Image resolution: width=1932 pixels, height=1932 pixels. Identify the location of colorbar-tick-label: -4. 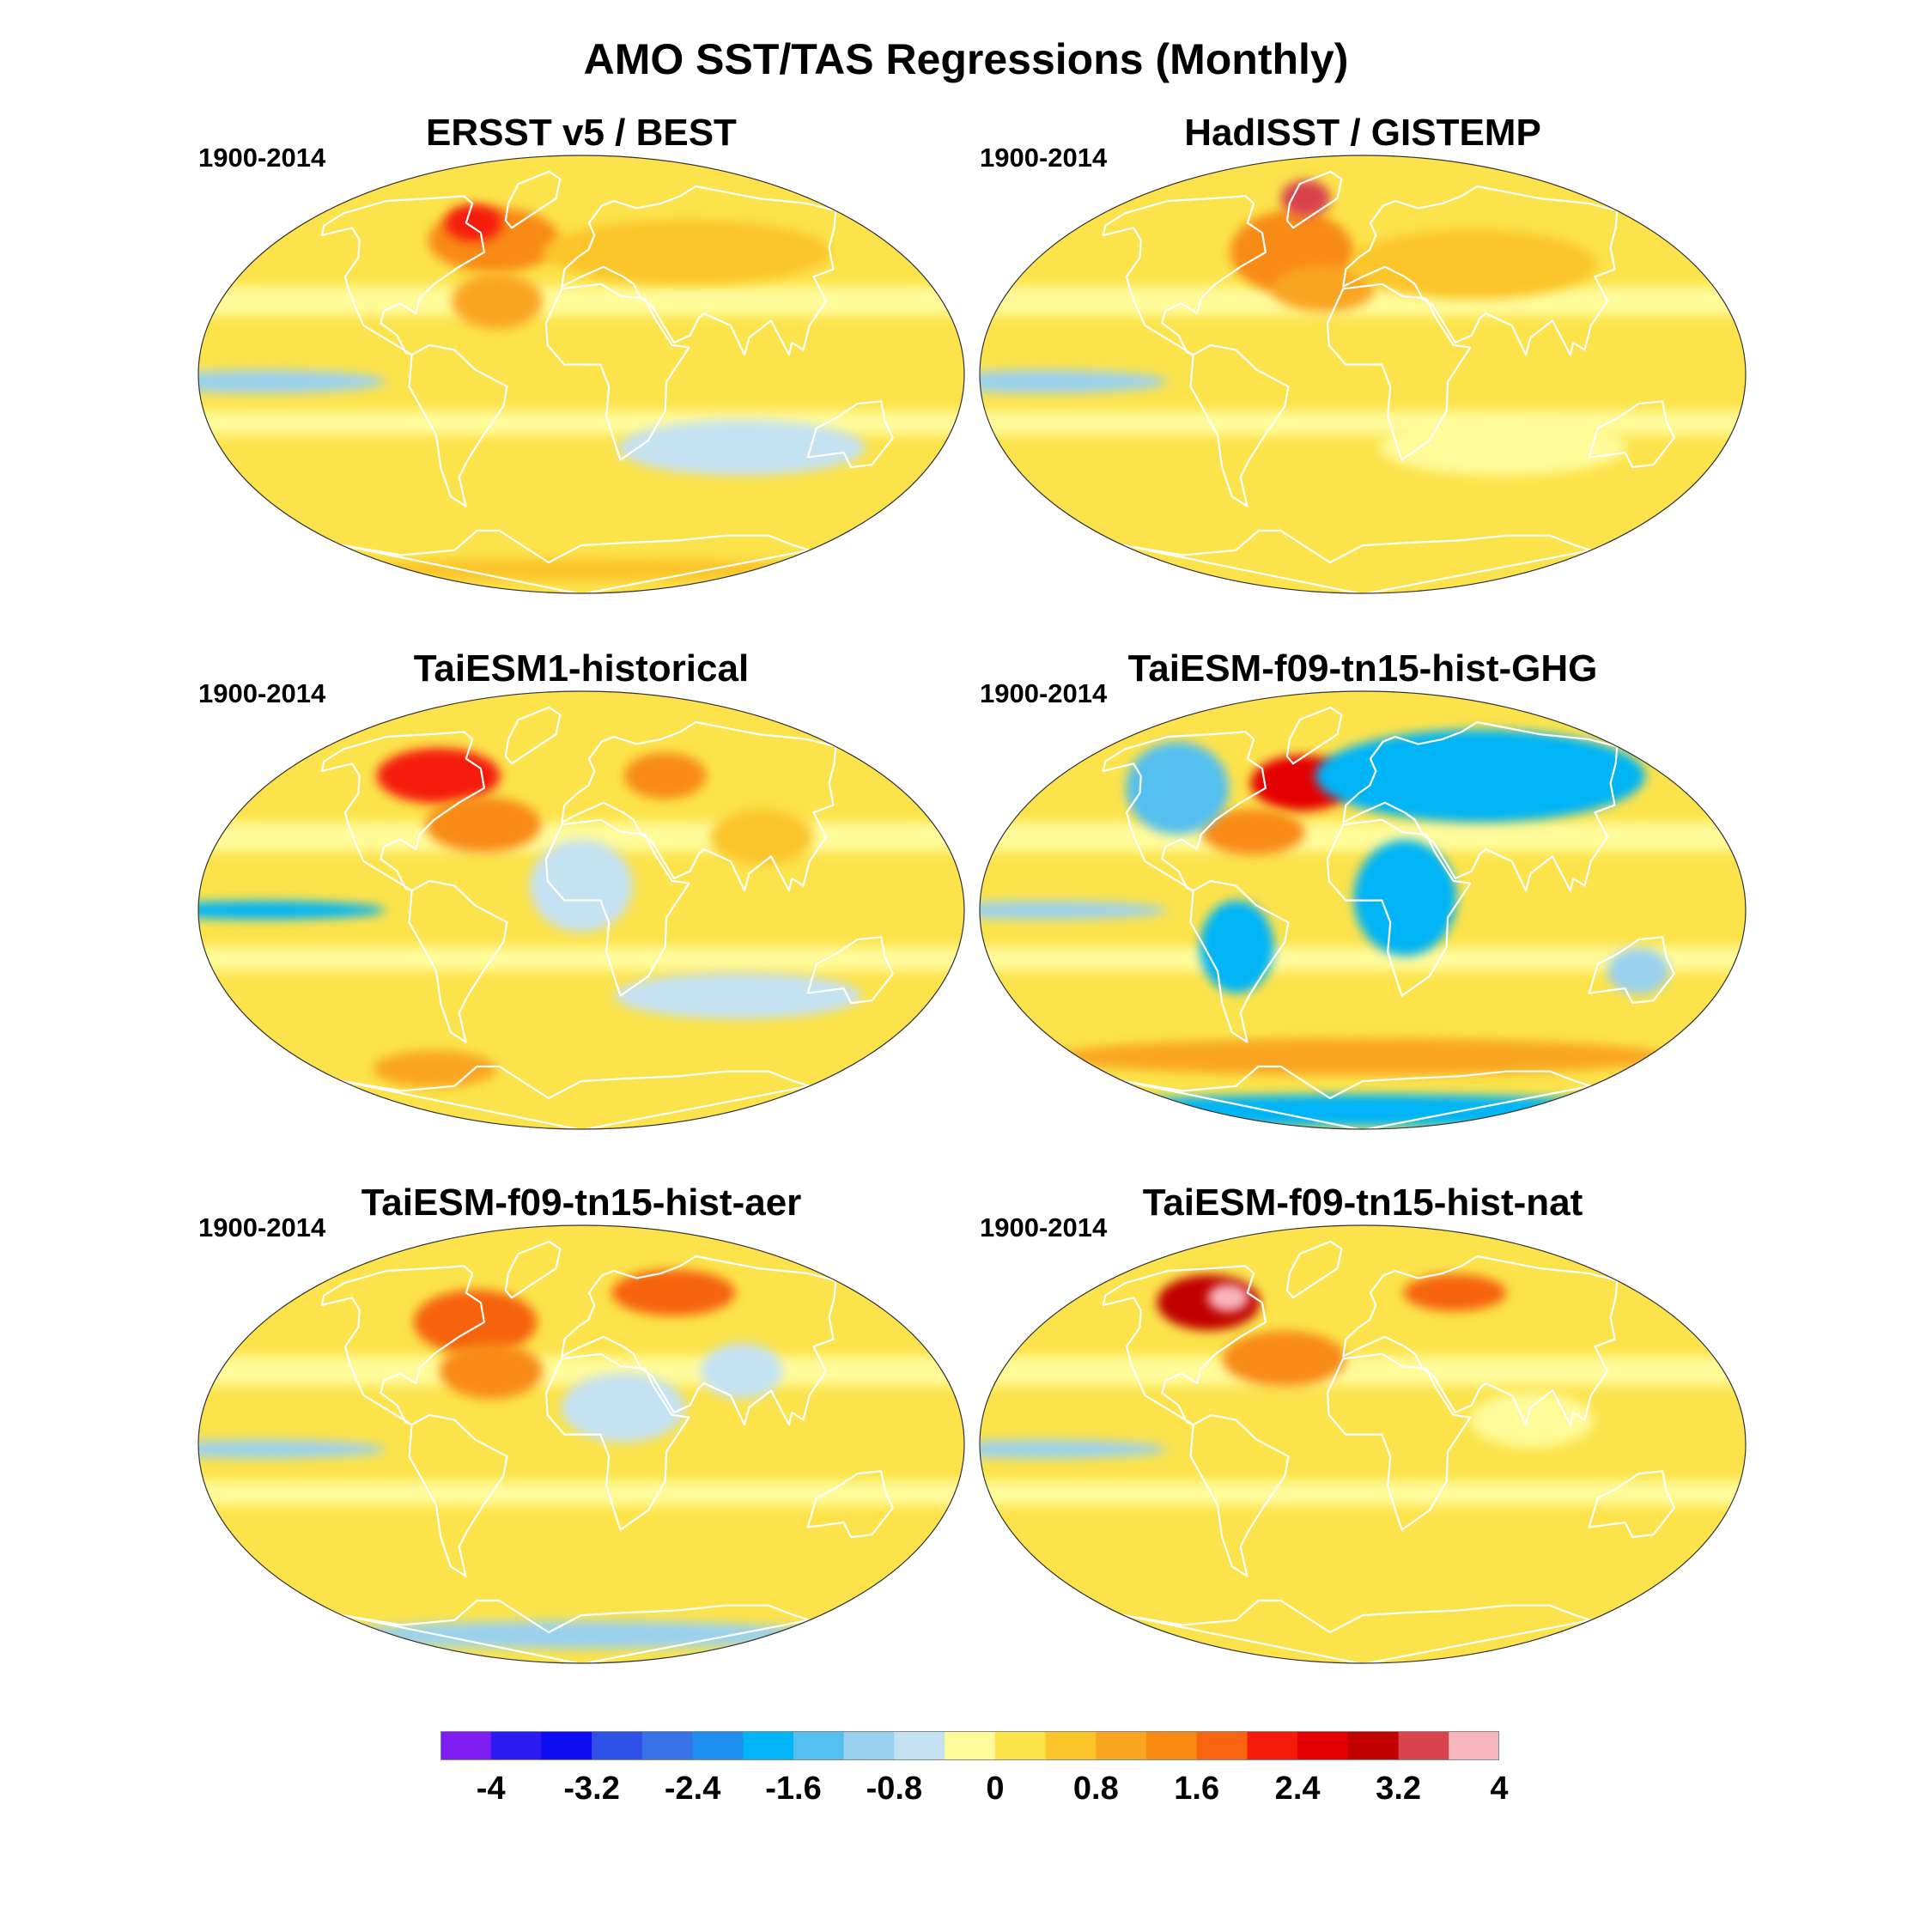
(491, 1789).